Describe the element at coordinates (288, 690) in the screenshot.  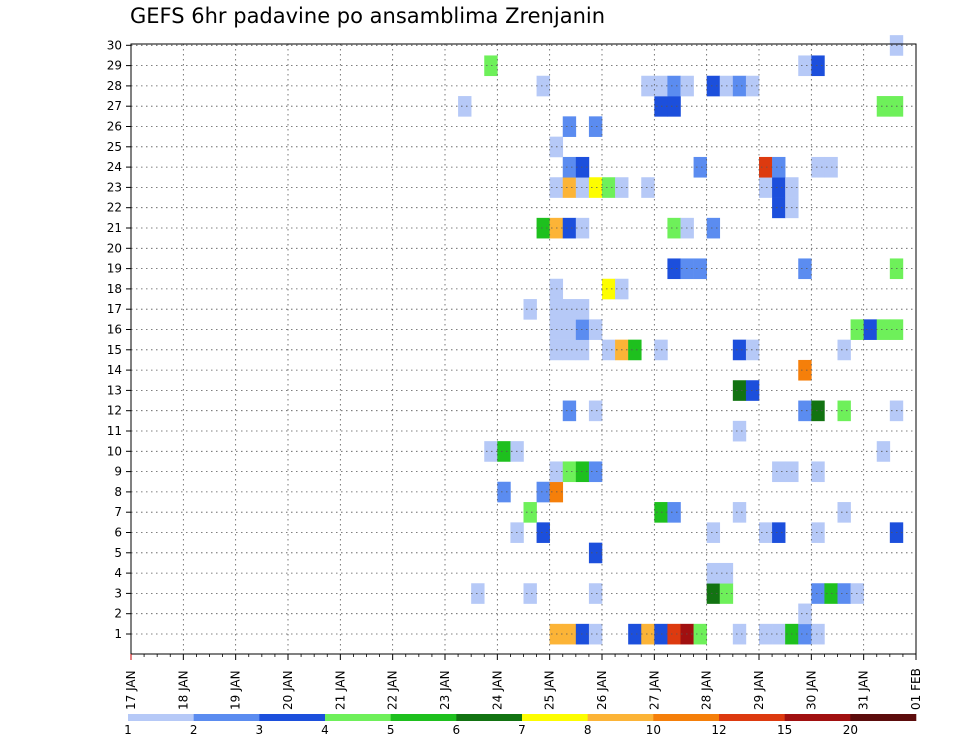
I see `x-tick-label: 20 JAN` at that location.